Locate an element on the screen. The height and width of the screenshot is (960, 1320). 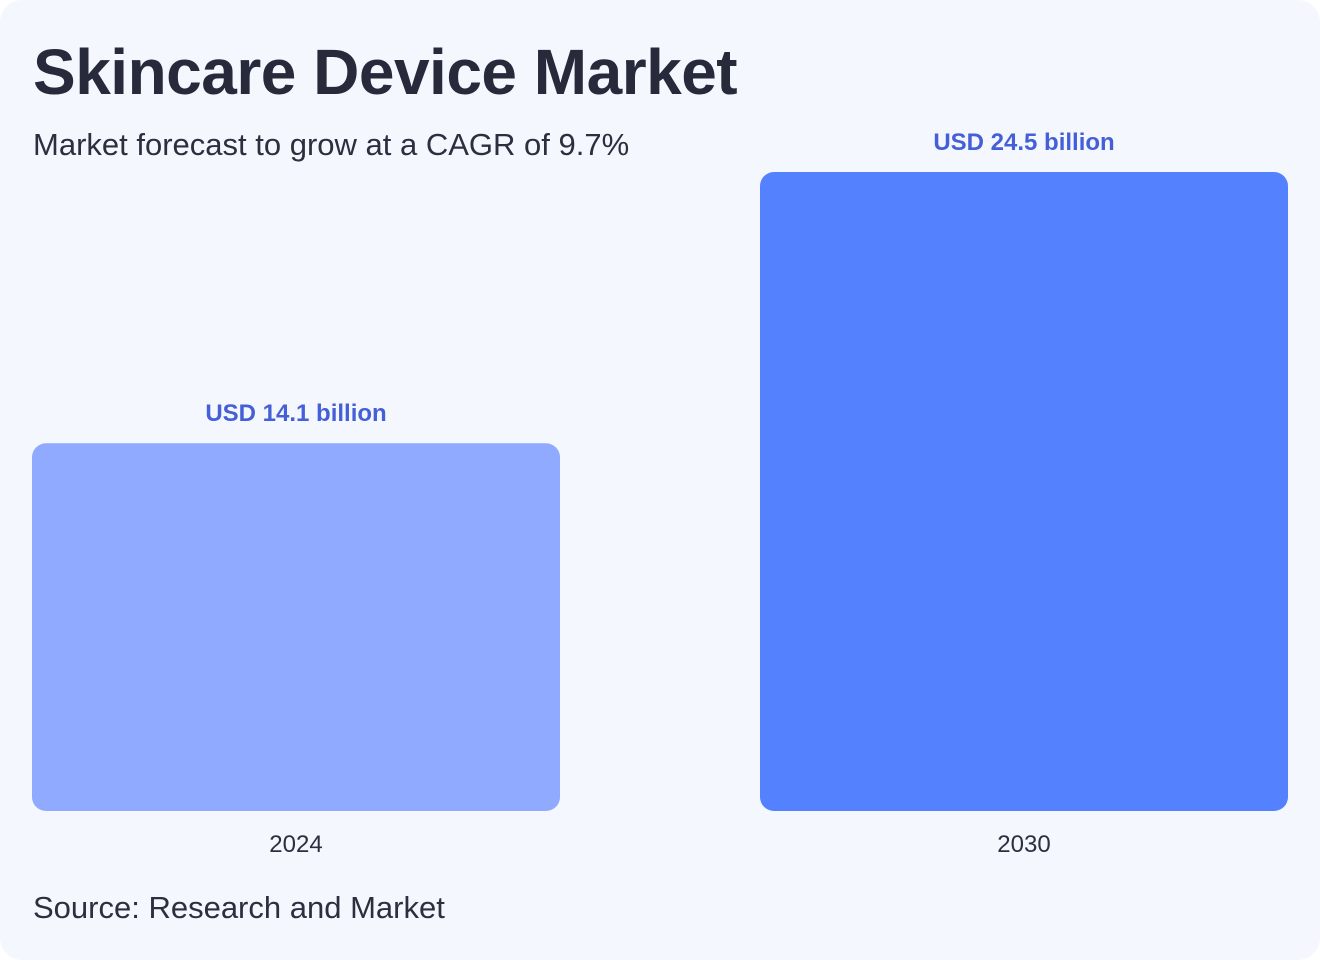
value-label-2024: USD 14.1 billion is located at coordinates (295, 413).